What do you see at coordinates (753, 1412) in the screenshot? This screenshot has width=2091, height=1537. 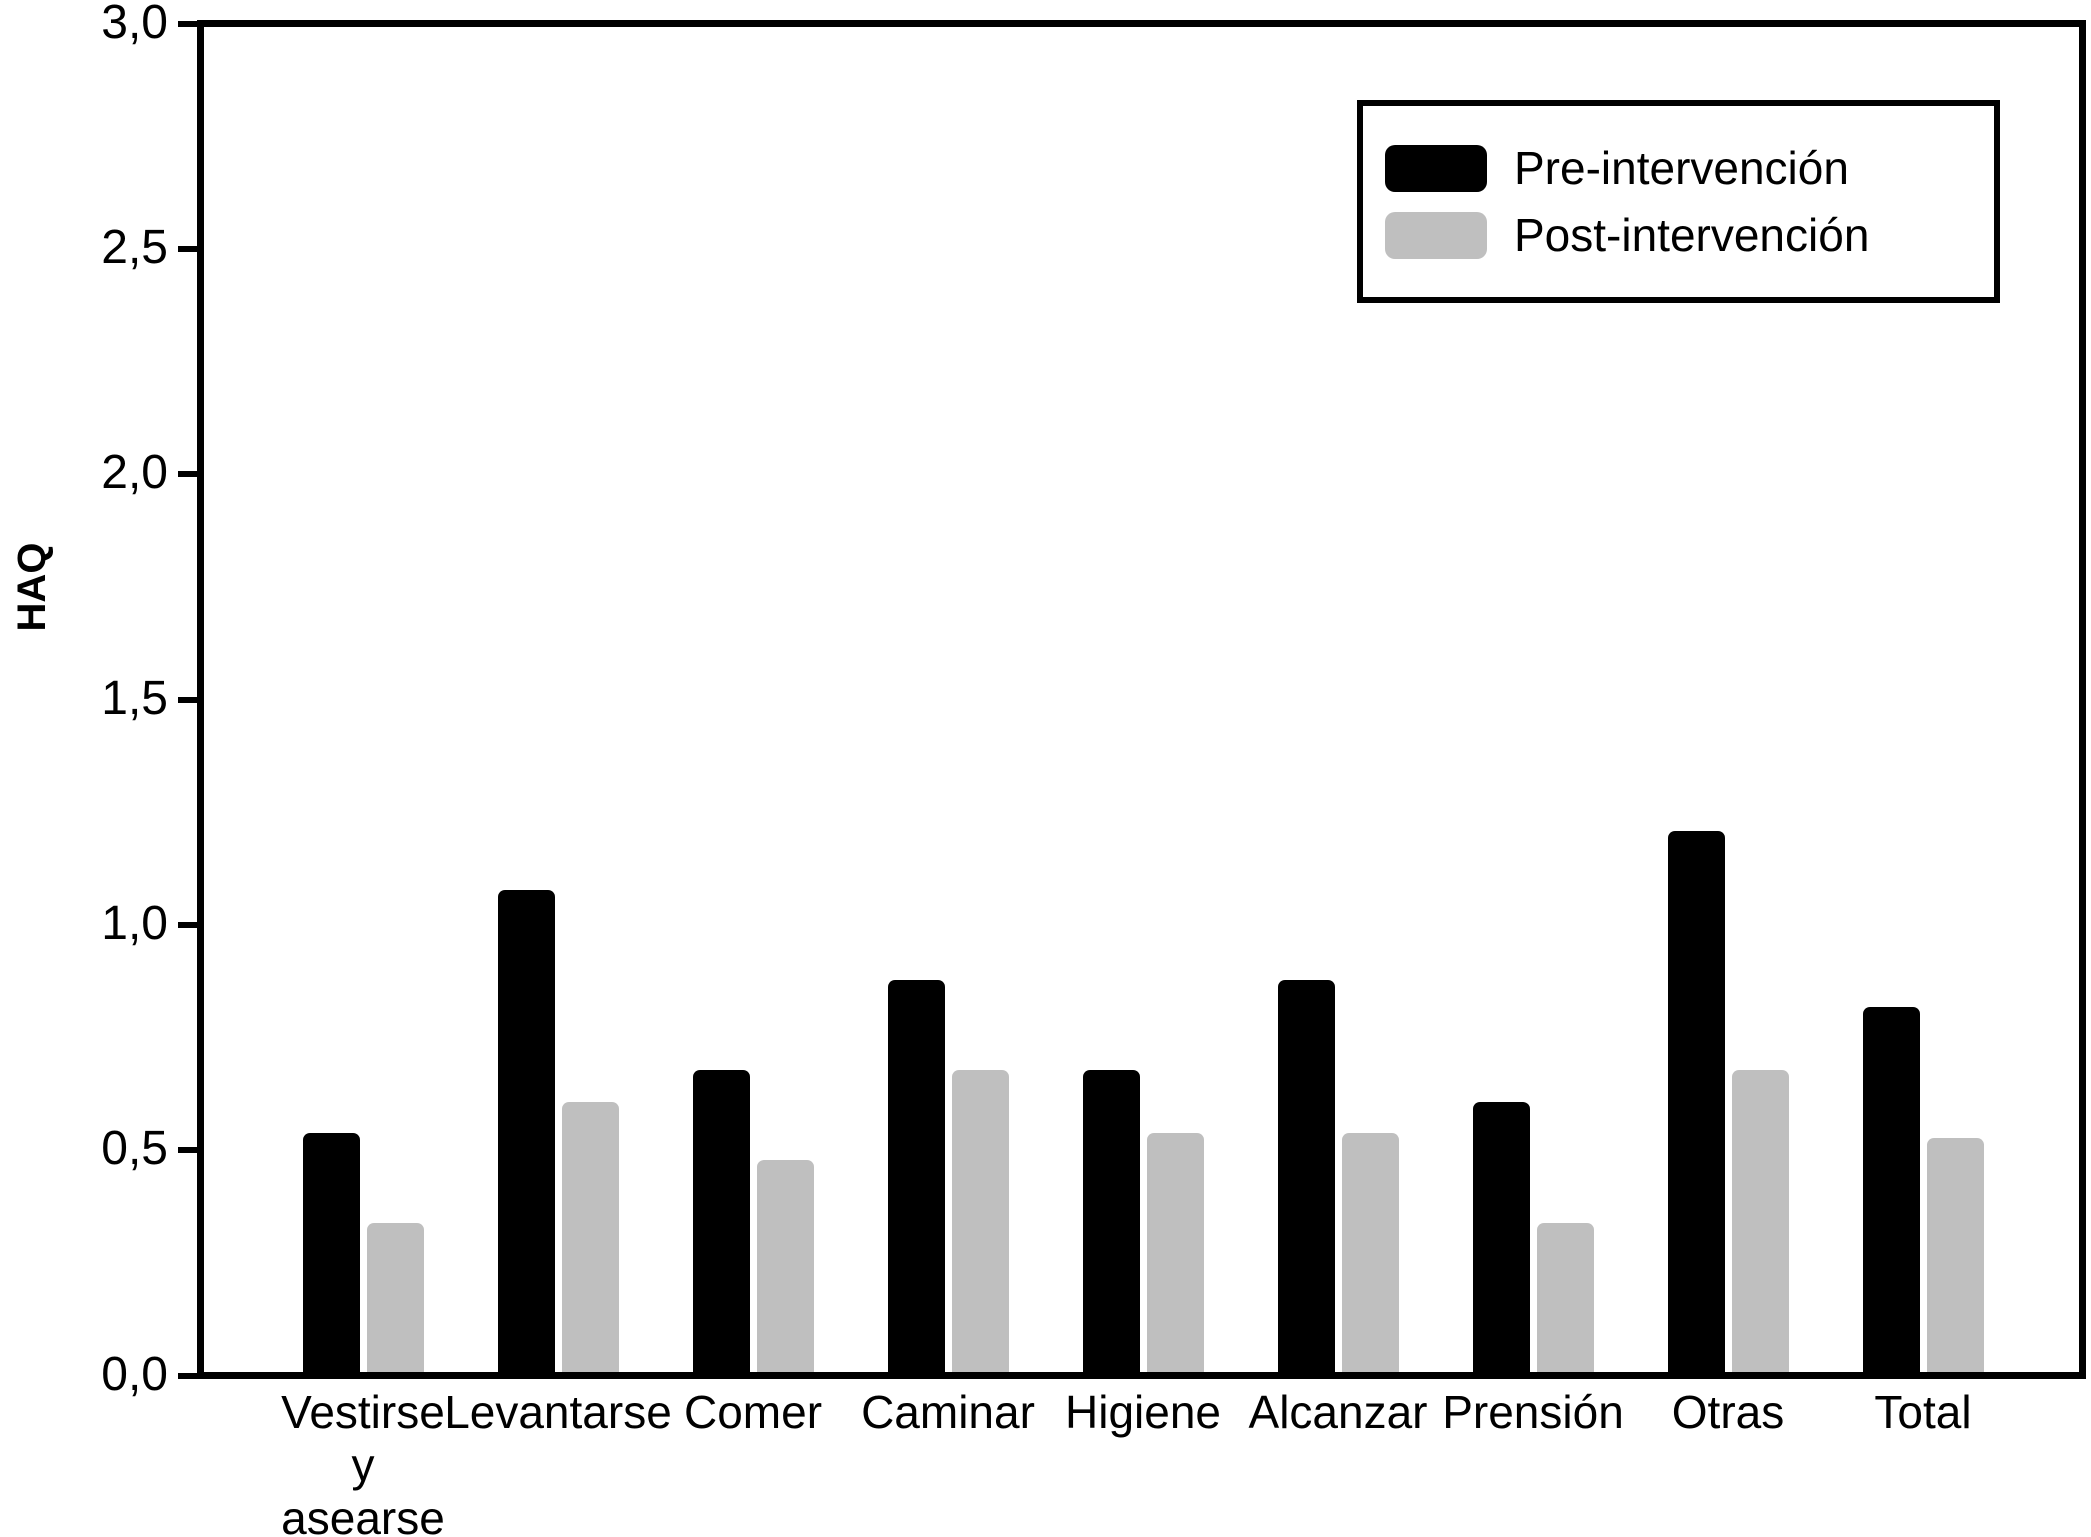 I see `x-category-label: Comer` at bounding box center [753, 1412].